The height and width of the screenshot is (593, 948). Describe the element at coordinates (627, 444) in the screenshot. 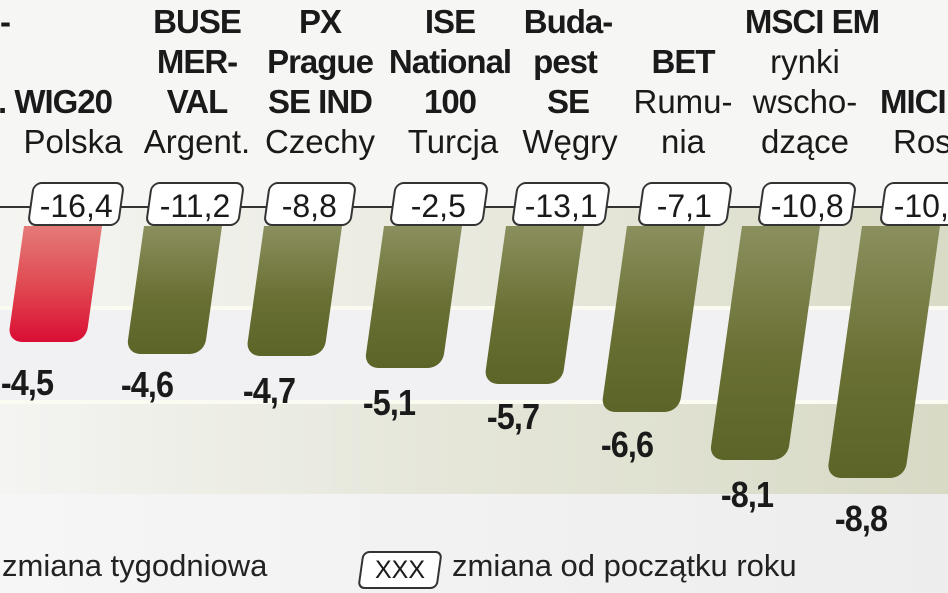

I see `weekly-change-value: -6,6` at that location.